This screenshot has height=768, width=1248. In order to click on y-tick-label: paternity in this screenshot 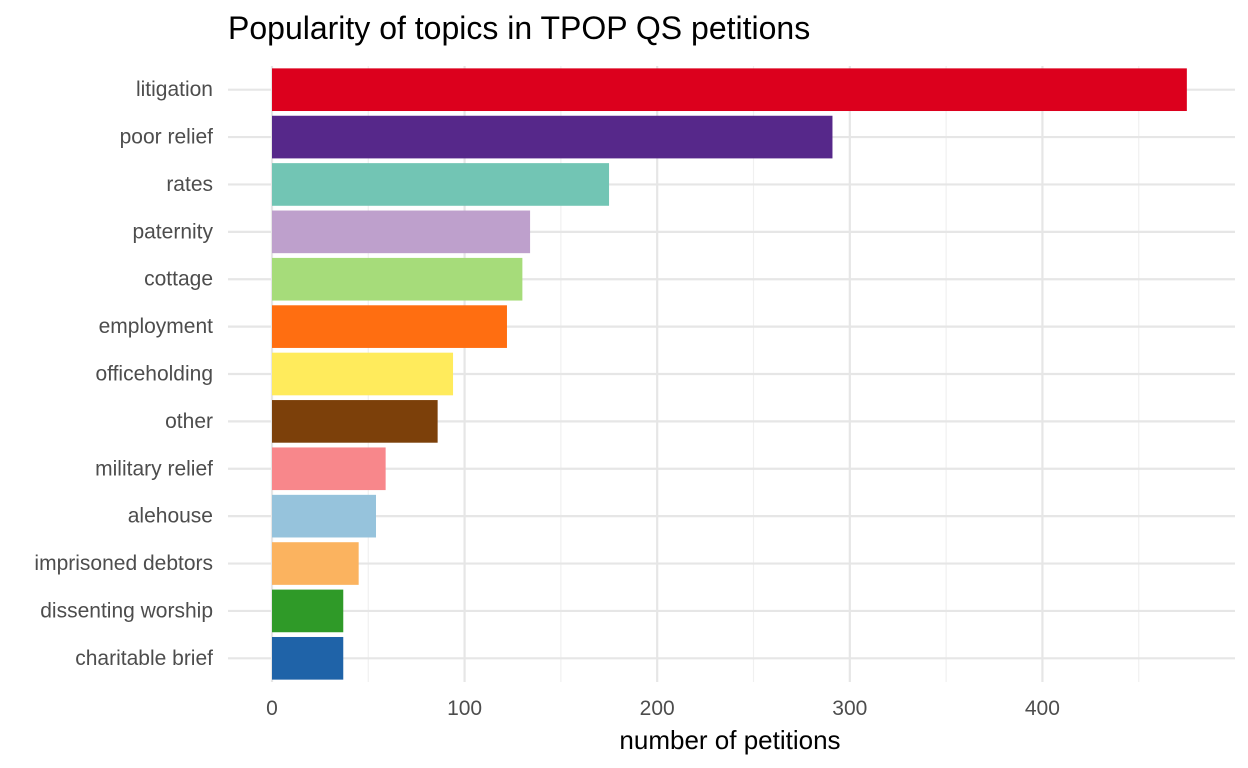, I will do `click(172, 231)`.